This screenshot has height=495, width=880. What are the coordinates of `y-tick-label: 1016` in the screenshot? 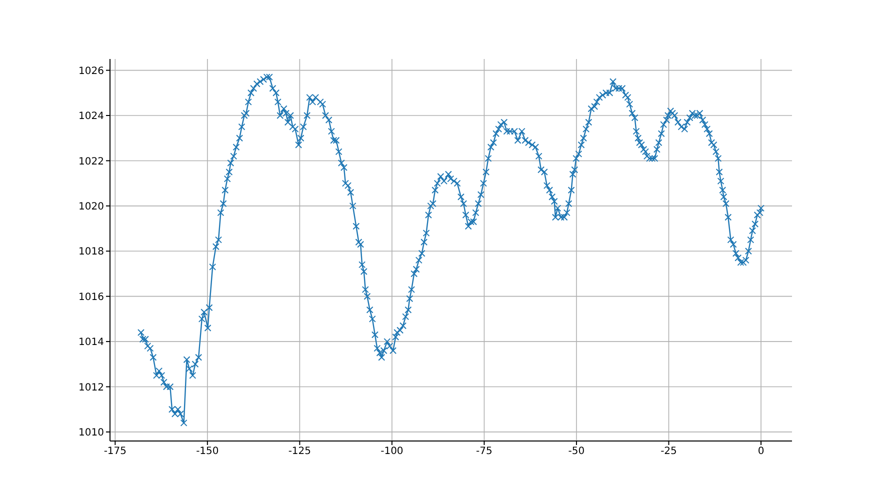 It's located at (91, 297).